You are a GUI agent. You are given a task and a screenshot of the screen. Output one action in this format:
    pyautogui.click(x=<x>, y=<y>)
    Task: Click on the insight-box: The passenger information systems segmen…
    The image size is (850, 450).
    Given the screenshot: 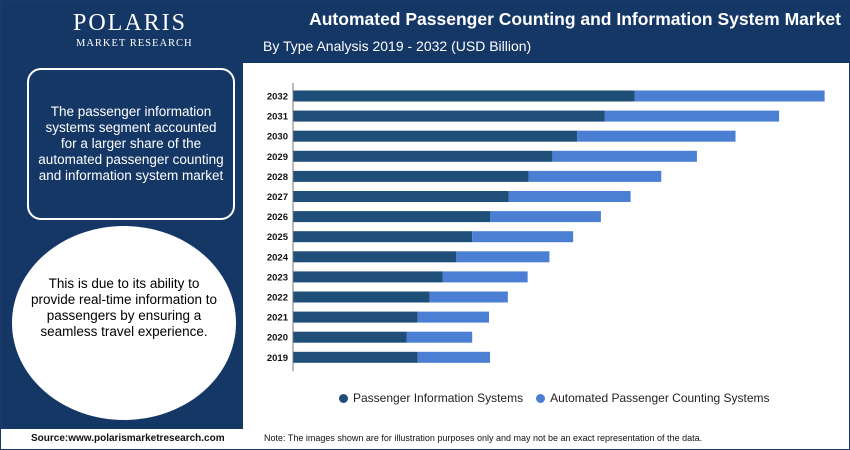 What is the action you would take?
    pyautogui.click(x=131, y=144)
    